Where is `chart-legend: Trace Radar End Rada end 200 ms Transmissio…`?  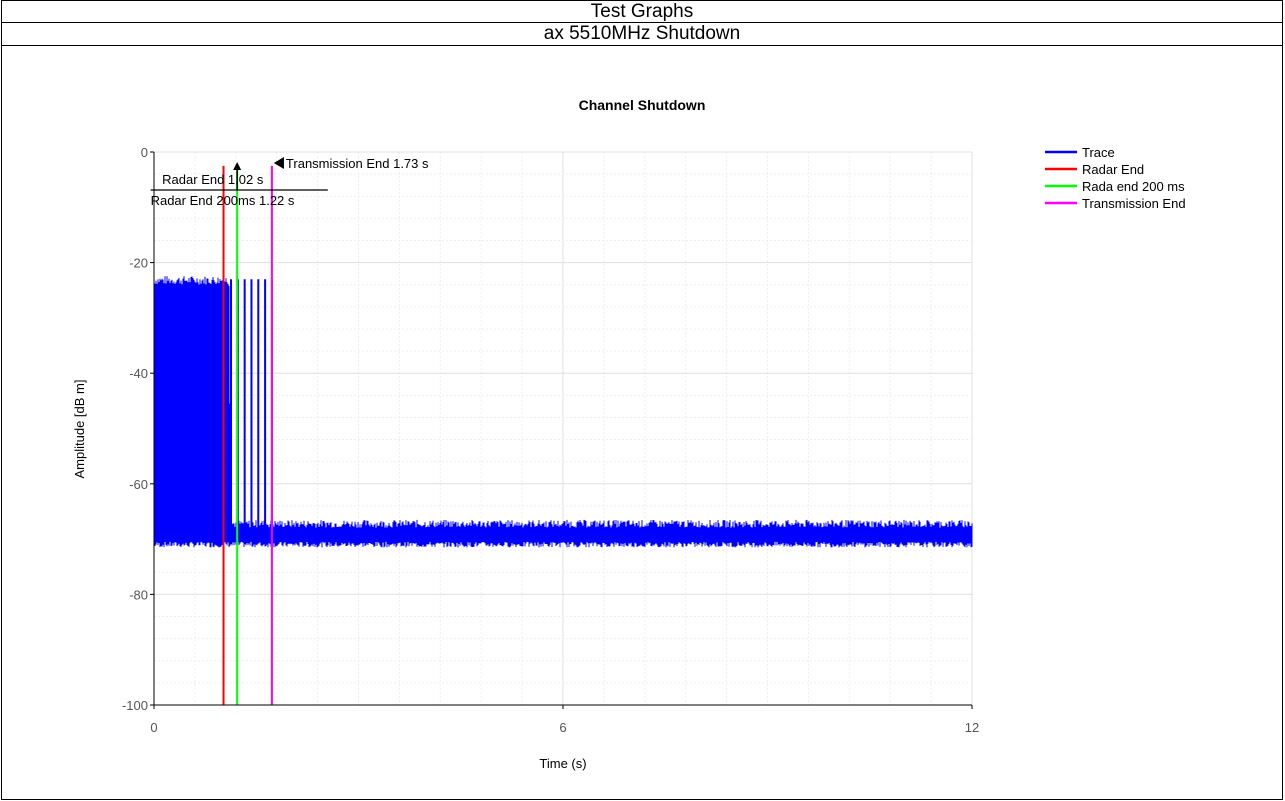 chart-legend: Trace Radar End Rada end 200 ms Transmissio… is located at coordinates (1115, 178).